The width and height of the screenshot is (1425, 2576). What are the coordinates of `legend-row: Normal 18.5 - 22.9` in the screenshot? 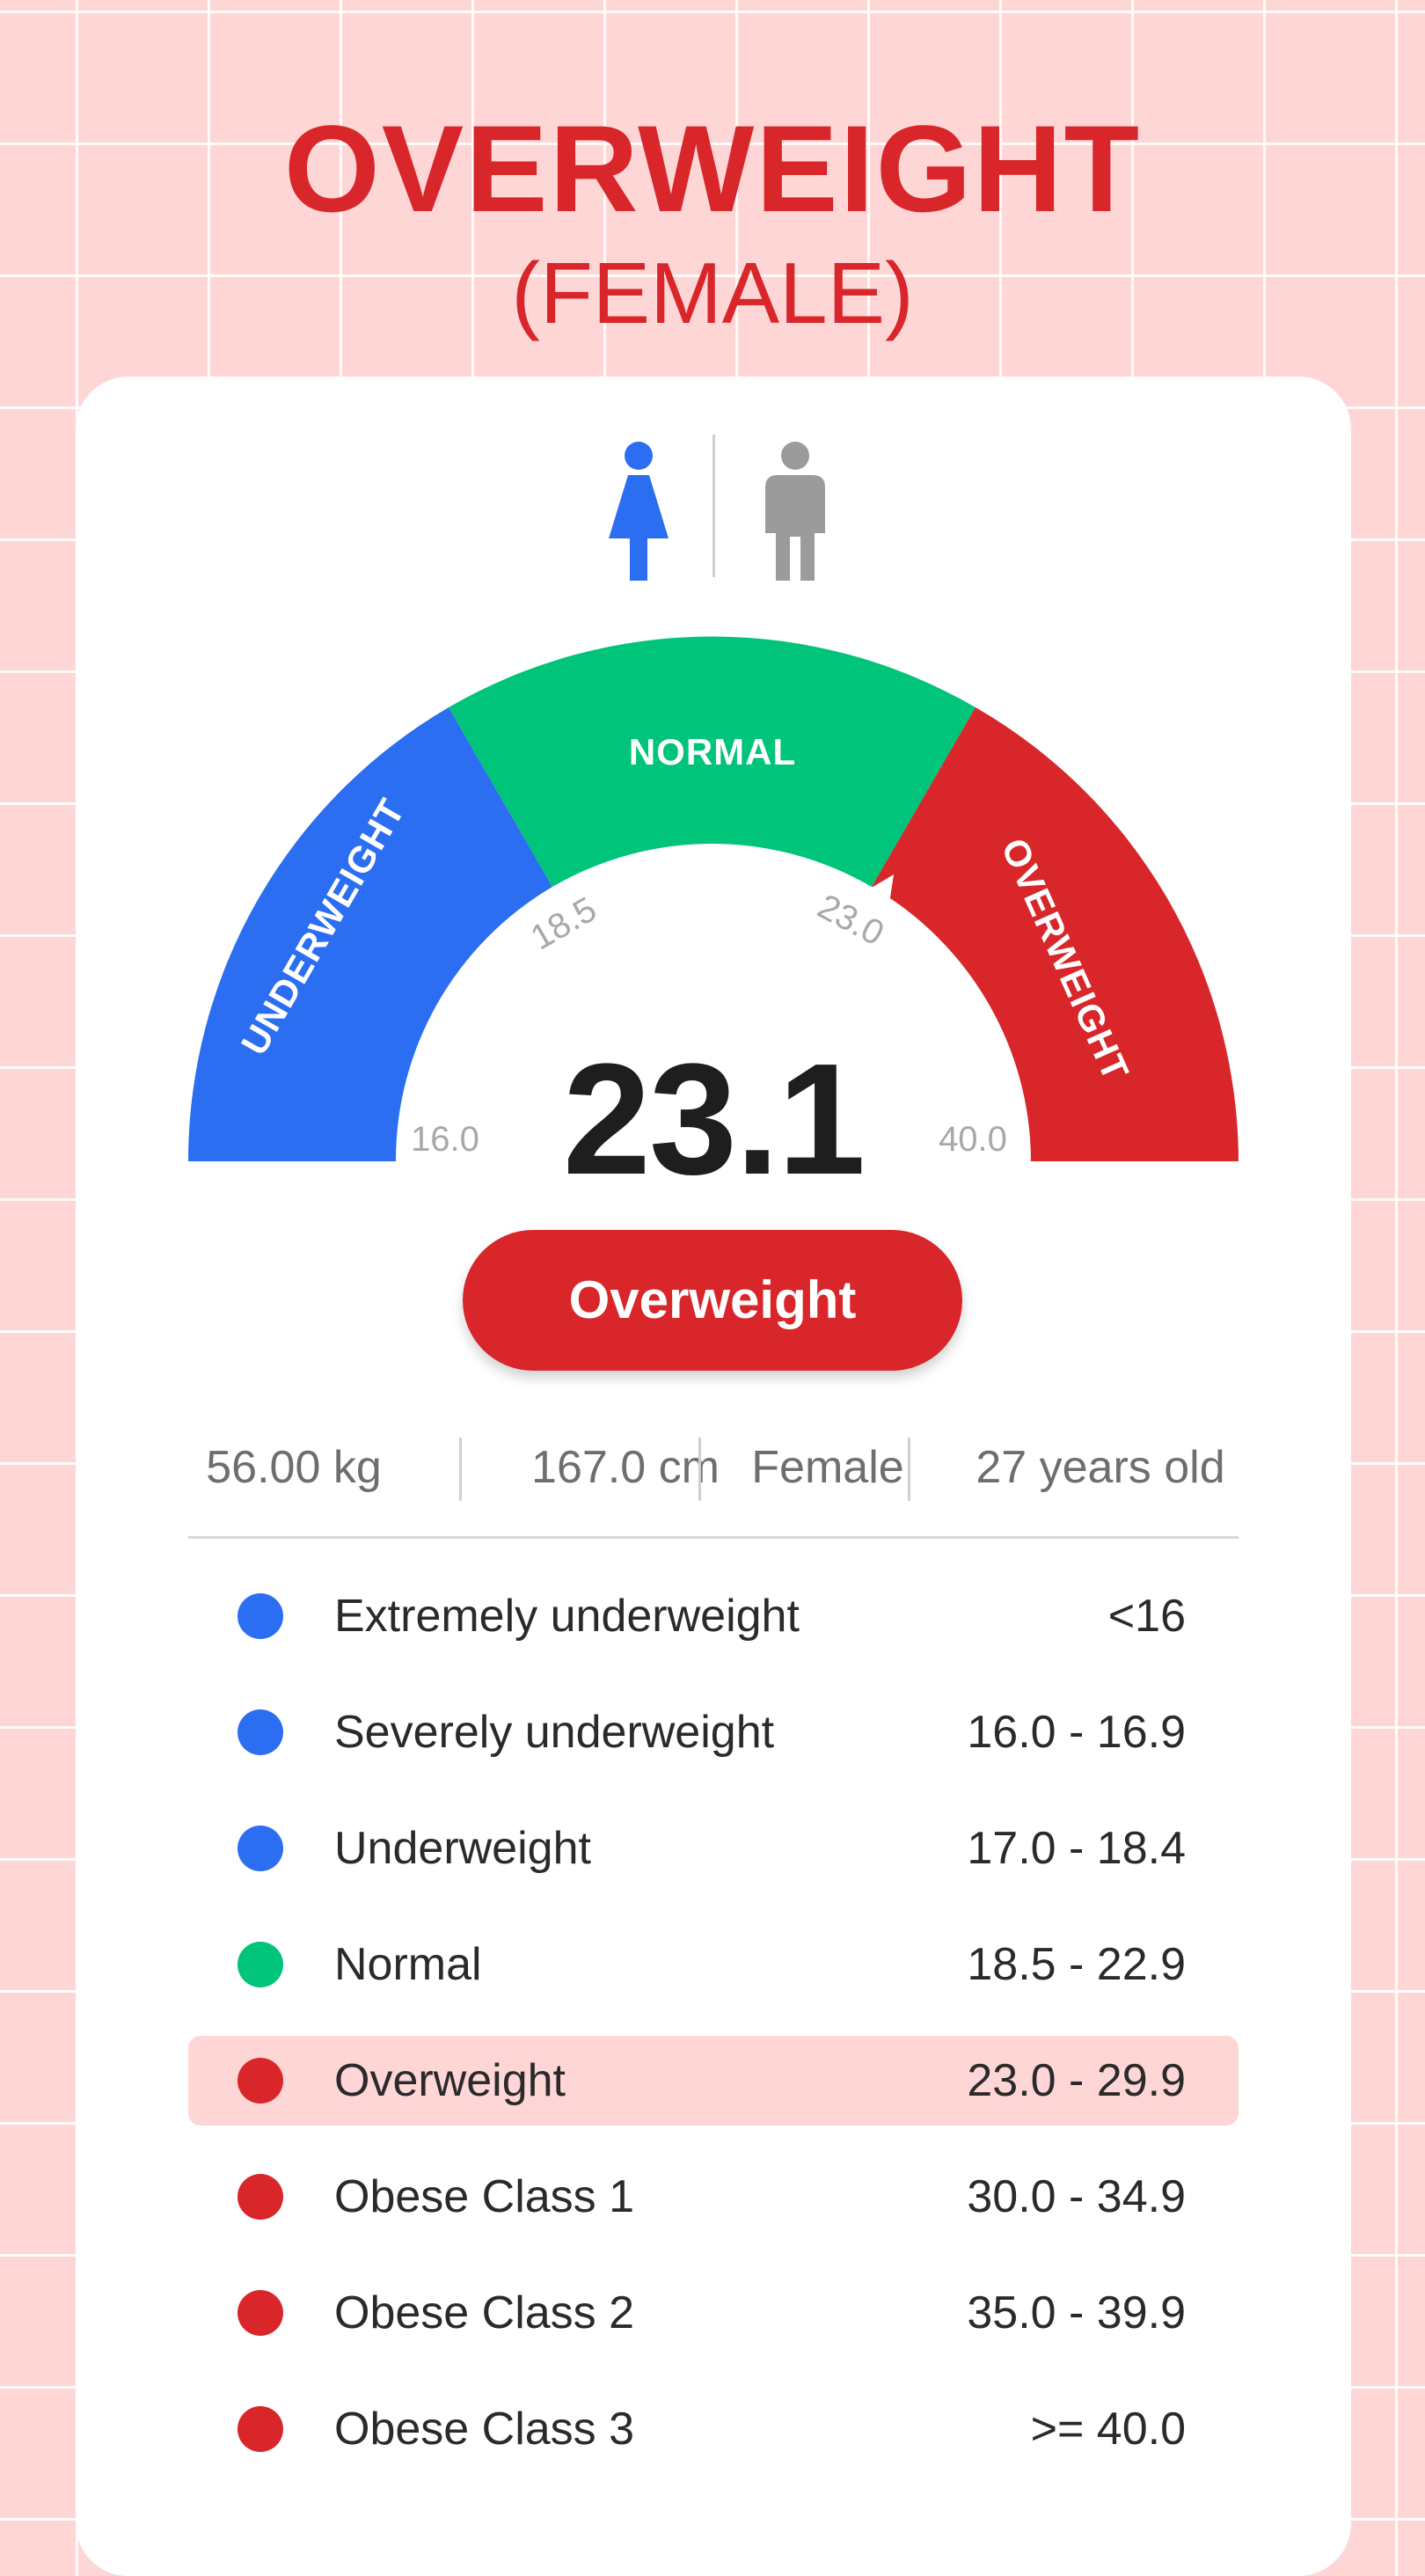 It's located at (713, 1964).